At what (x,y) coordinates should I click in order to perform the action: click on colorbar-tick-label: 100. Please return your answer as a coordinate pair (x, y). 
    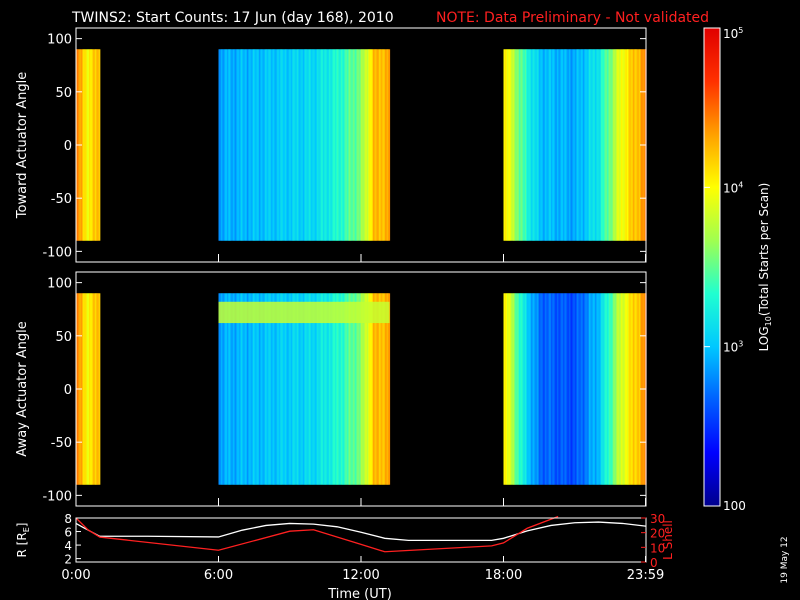
    Looking at the image, I should click on (734, 506).